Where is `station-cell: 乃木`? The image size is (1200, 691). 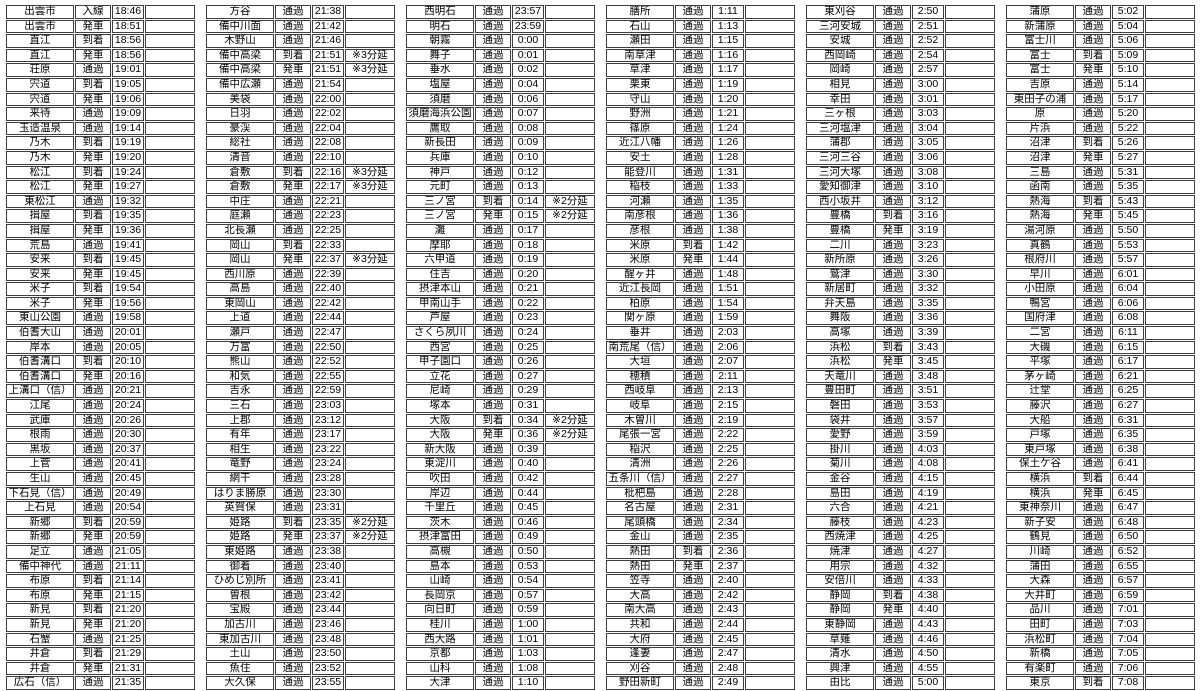 station-cell: 乃木 is located at coordinates (40, 157).